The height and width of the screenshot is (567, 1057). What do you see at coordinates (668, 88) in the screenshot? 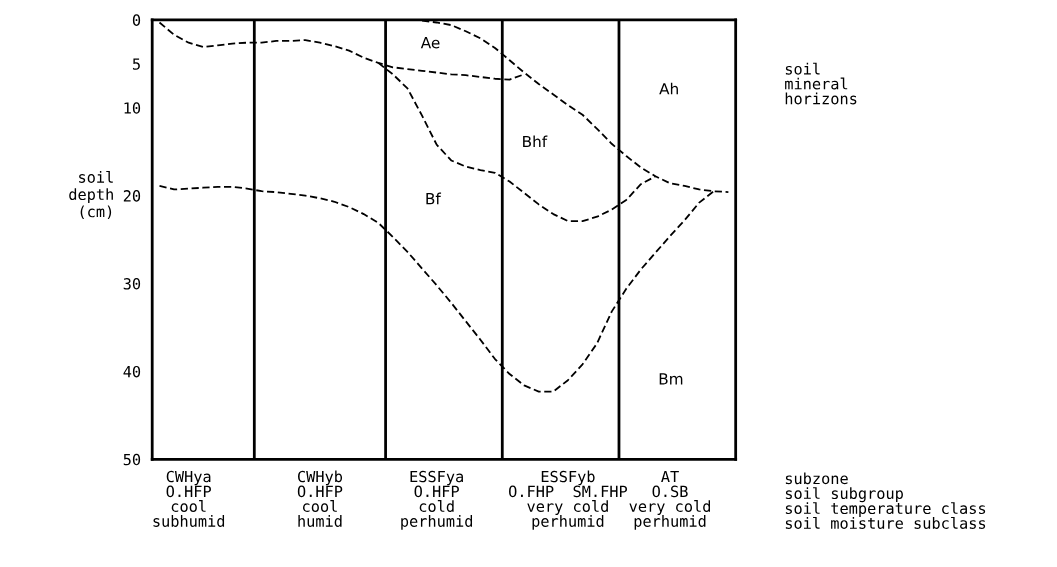
I see `annotation: Ah` at bounding box center [668, 88].